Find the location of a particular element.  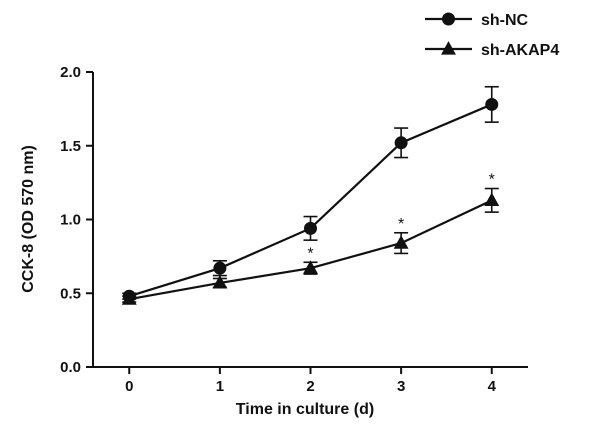

x-tick-label: 0 is located at coordinates (129, 386).